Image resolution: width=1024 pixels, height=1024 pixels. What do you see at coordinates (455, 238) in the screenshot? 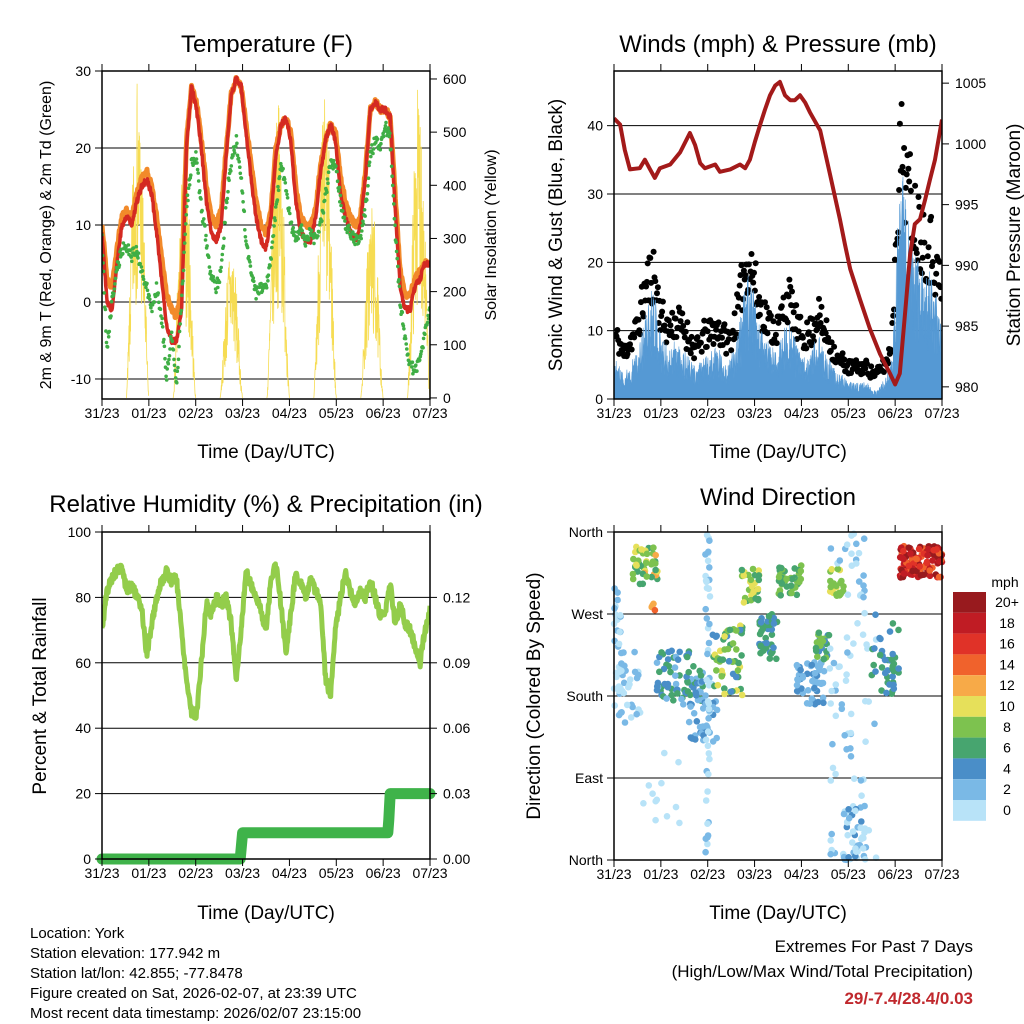
I see `y-right-tick-label: 300` at bounding box center [455, 238].